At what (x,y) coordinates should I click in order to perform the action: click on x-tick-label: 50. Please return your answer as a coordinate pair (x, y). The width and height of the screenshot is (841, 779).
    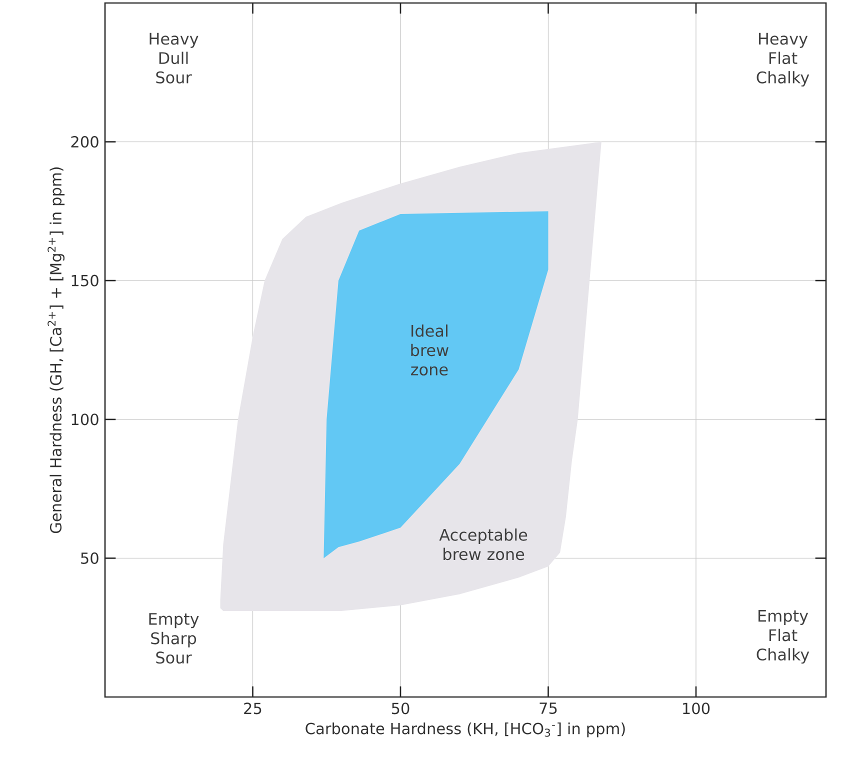
    Looking at the image, I should click on (401, 708).